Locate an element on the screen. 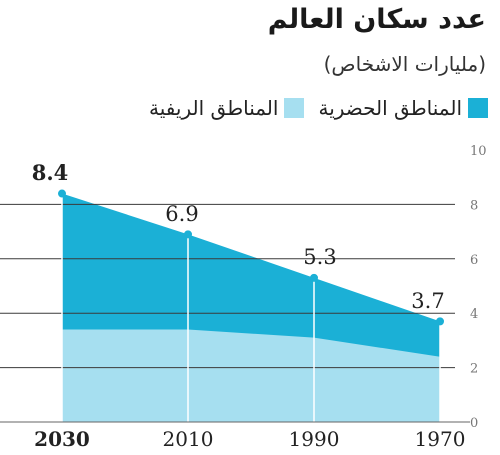  chart-subtitle: (مليارات الاشخاص) is located at coordinates (404, 64).